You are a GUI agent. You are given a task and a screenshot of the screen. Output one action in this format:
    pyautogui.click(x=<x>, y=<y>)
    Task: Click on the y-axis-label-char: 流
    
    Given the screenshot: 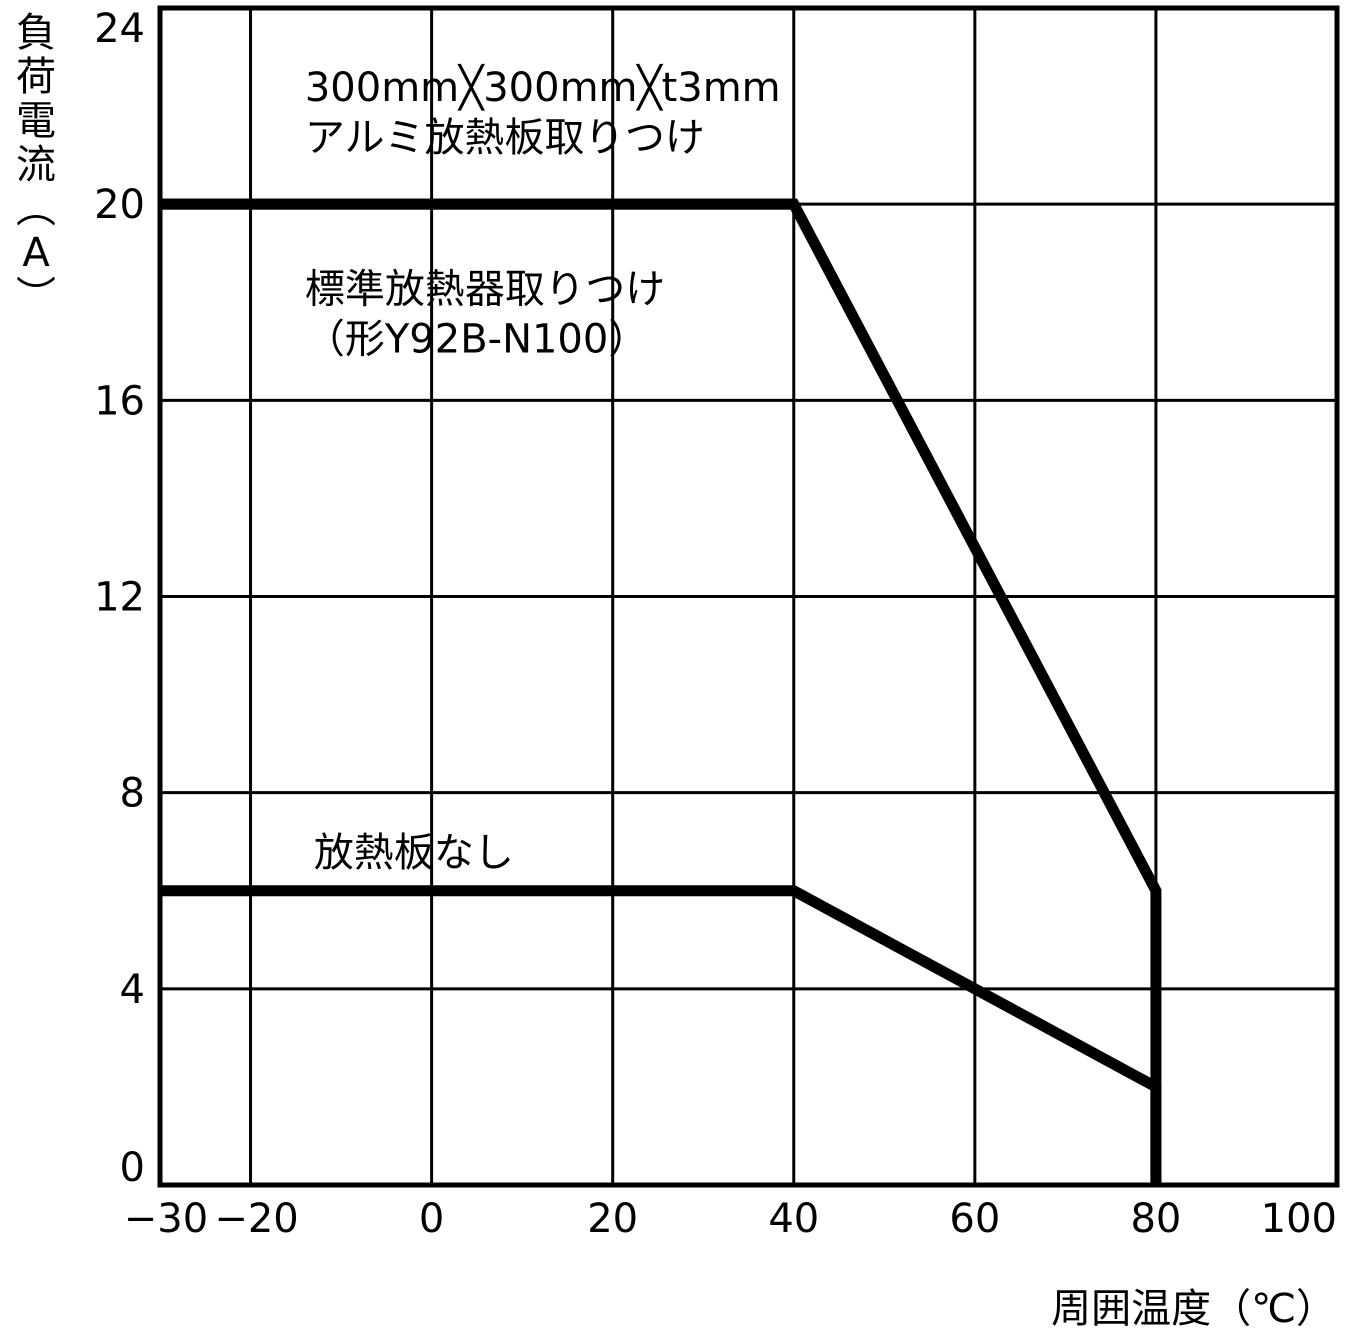 What is the action you would take?
    pyautogui.click(x=36, y=165)
    